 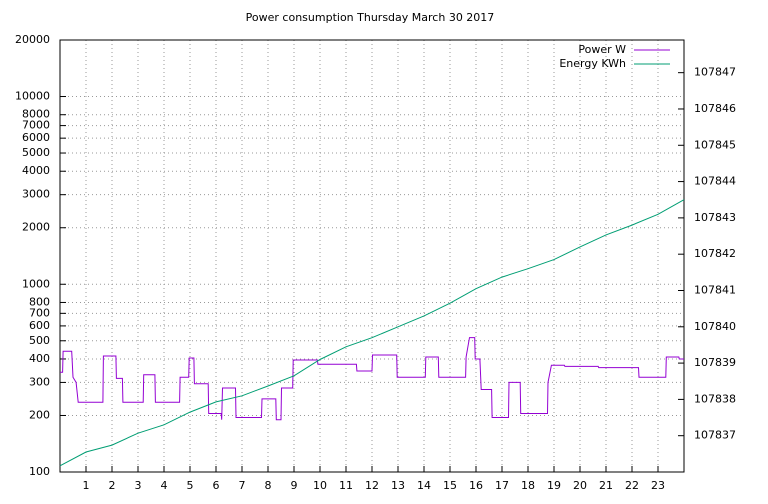 What do you see at coordinates (346, 485) in the screenshot?
I see `x-tick-label: 11` at bounding box center [346, 485].